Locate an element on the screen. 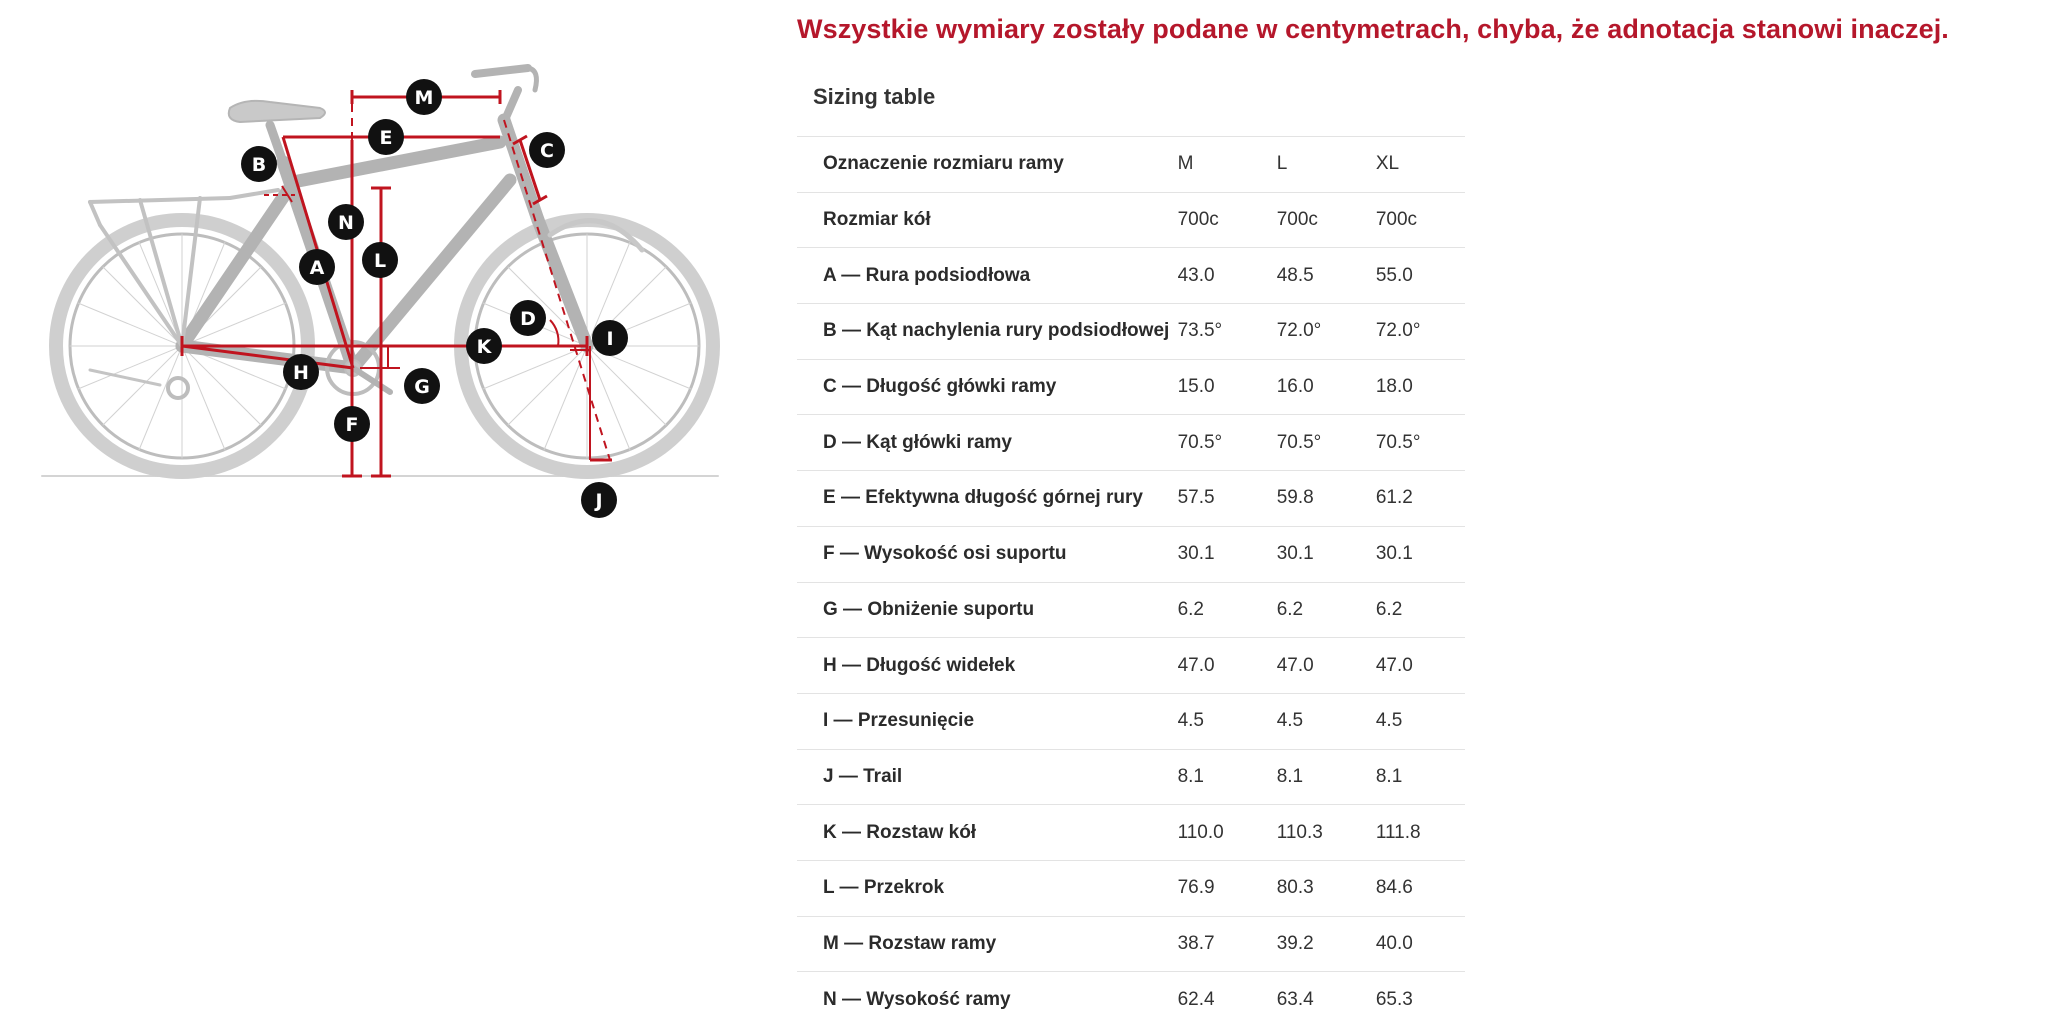 This screenshot has width=2048, height=1027. row-value: 73.5° is located at coordinates (1227, 332).